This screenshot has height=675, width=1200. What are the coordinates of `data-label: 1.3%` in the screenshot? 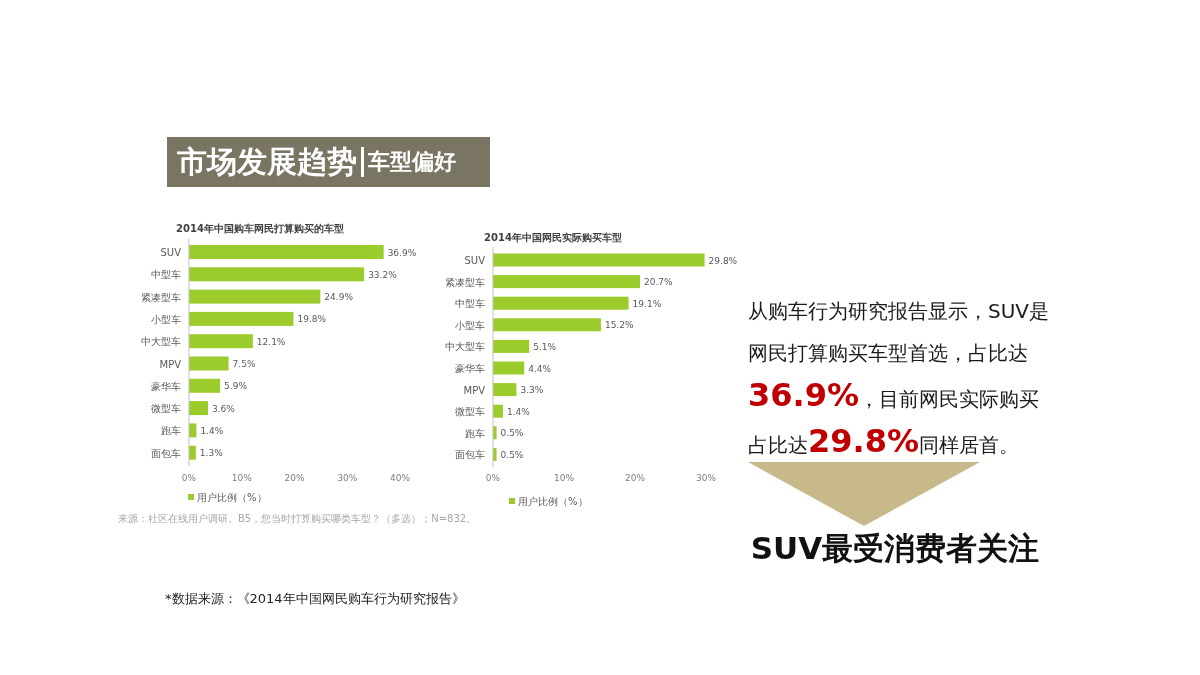 It's located at (211, 453).